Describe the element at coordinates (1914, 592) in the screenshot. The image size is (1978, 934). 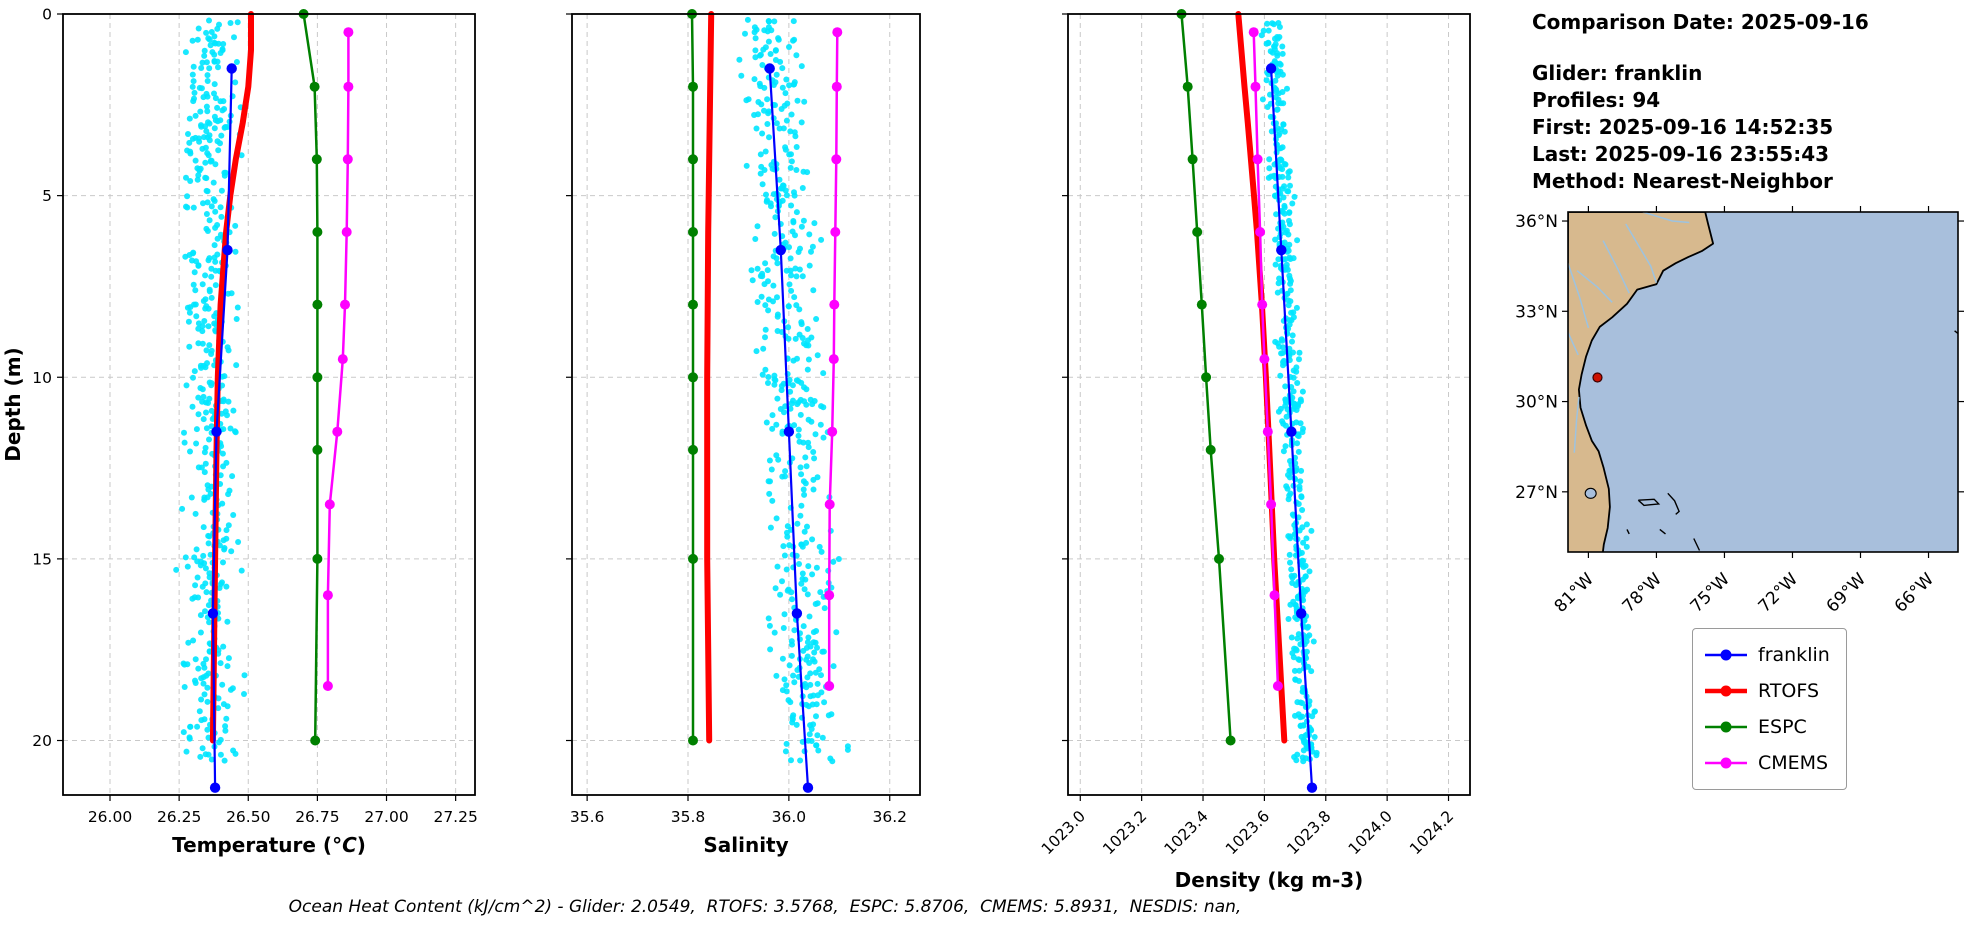
I see `svg-text: 66°W` at that location.